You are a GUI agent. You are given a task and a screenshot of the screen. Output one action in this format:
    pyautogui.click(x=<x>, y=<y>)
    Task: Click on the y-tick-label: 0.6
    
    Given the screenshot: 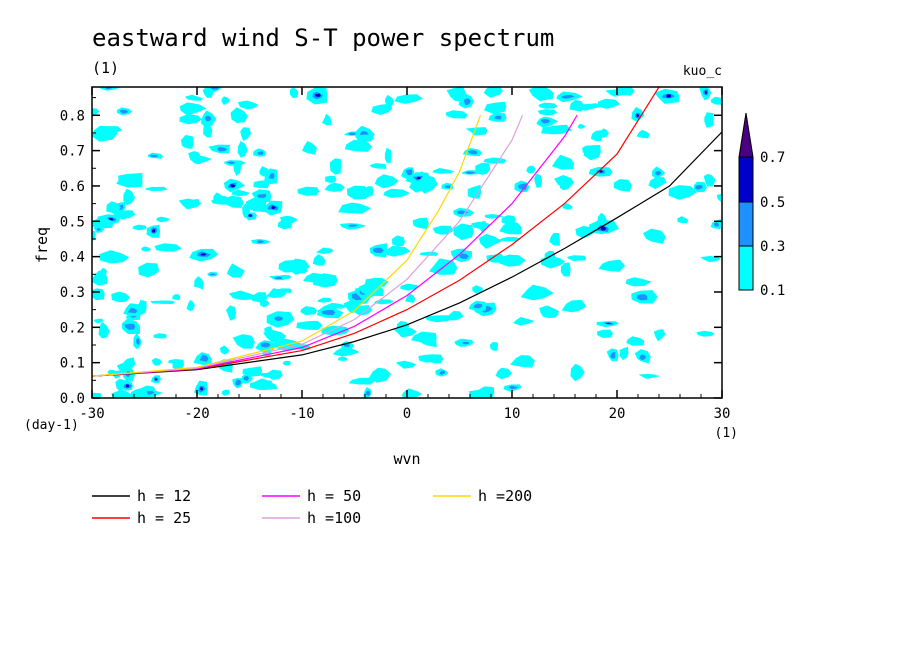 What is the action you would take?
    pyautogui.click(x=72, y=187)
    